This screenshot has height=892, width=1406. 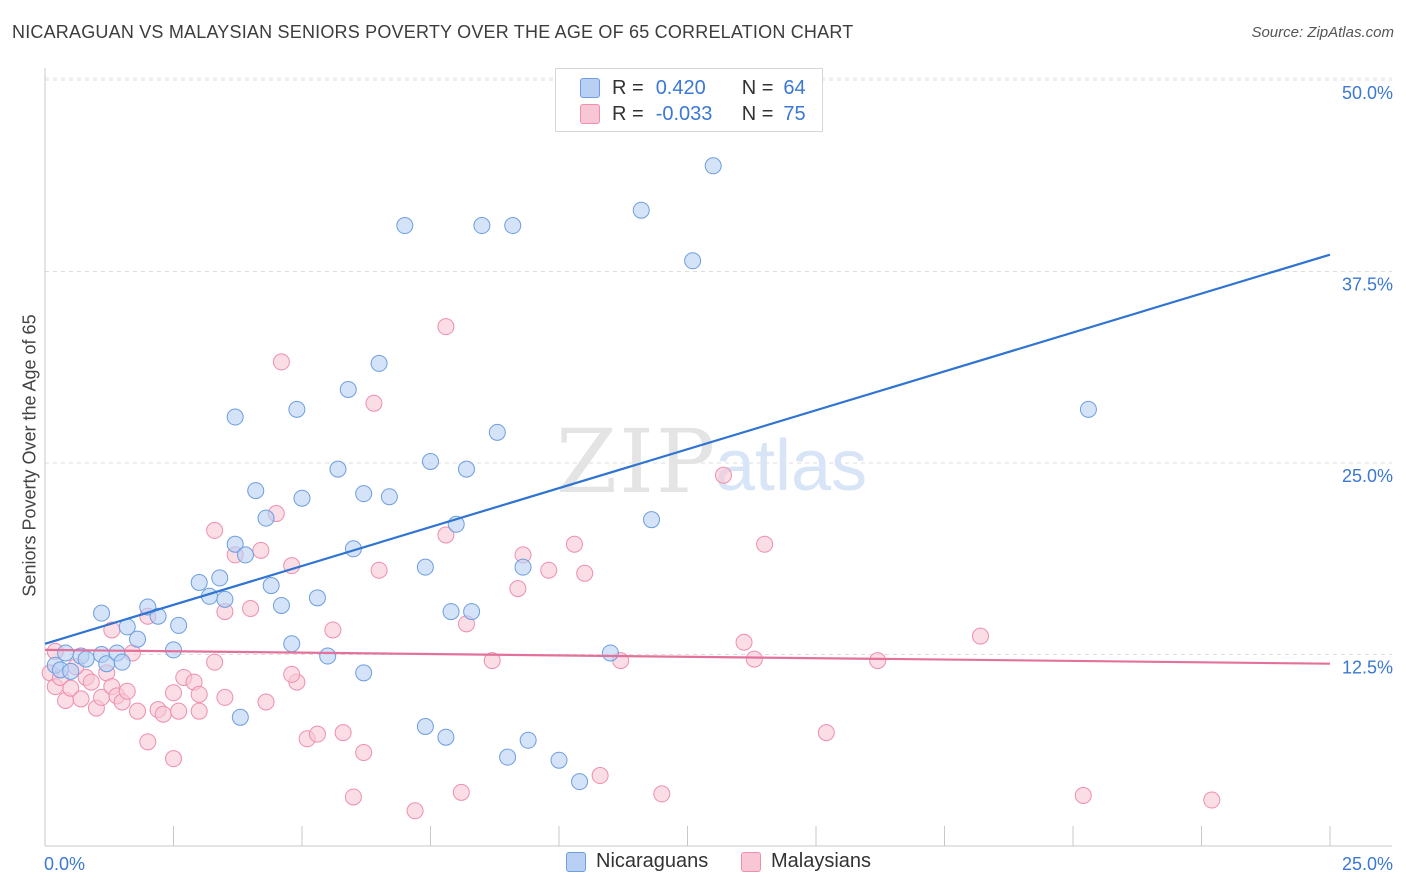 What do you see at coordinates (628, 87) in the screenshot?
I see `r-label: R =` at bounding box center [628, 87].